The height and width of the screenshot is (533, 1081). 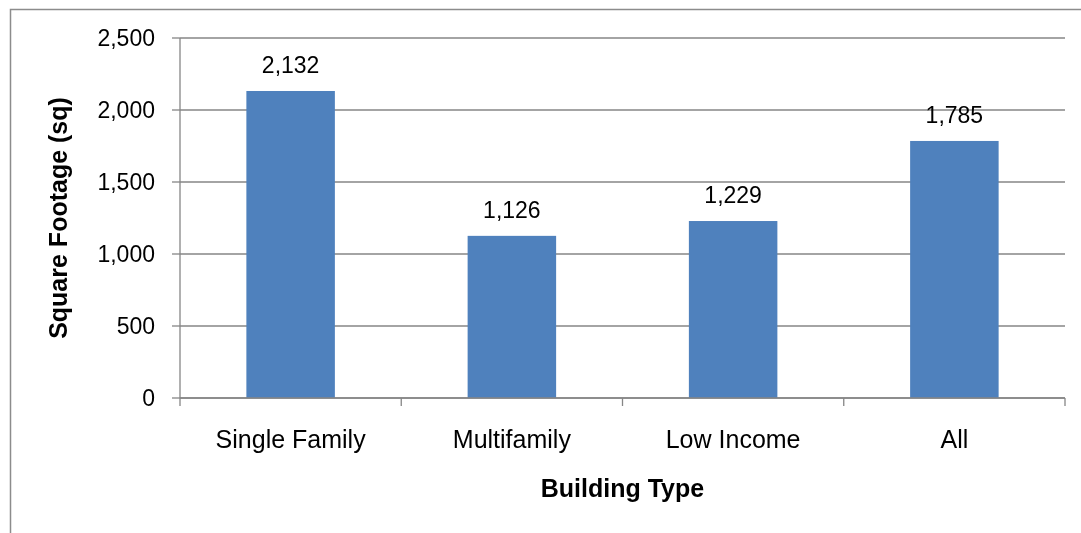 I want to click on y-tick-label: 2,000, so click(x=126, y=110).